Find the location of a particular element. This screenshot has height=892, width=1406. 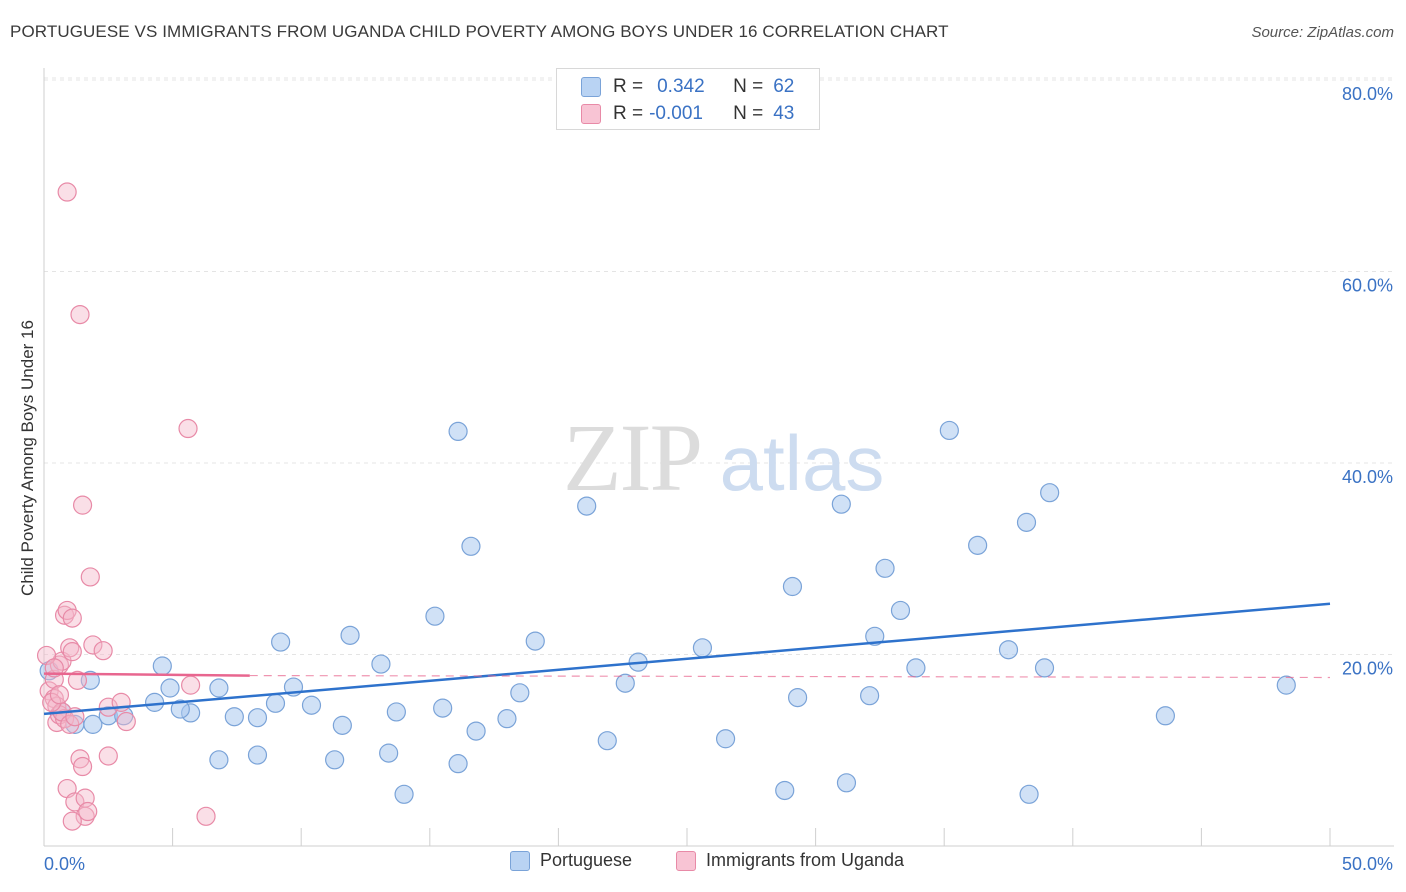

y-tick-label: 40.0% is located at coordinates (1367, 477).